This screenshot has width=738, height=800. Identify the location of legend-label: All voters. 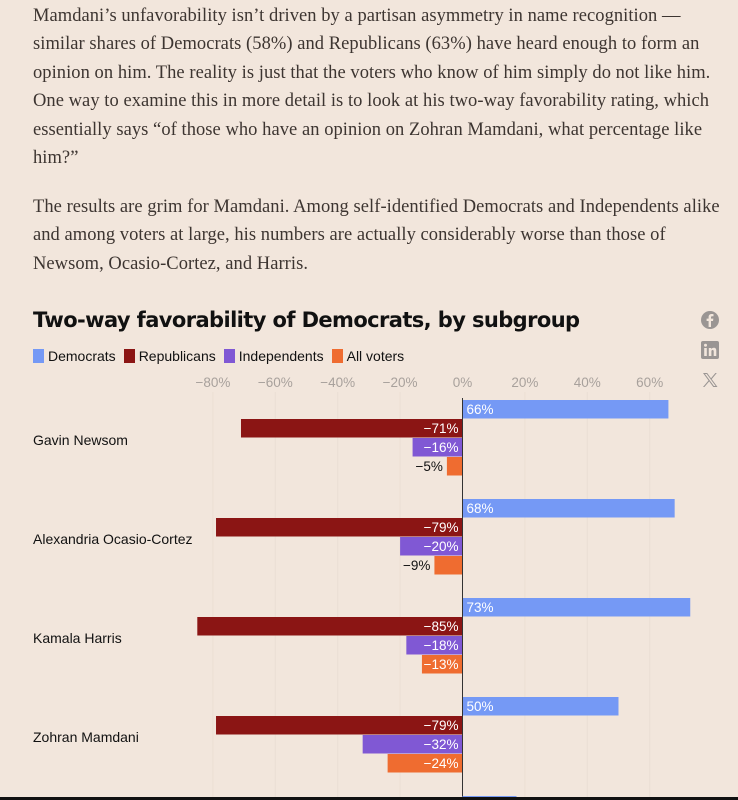
(375, 356).